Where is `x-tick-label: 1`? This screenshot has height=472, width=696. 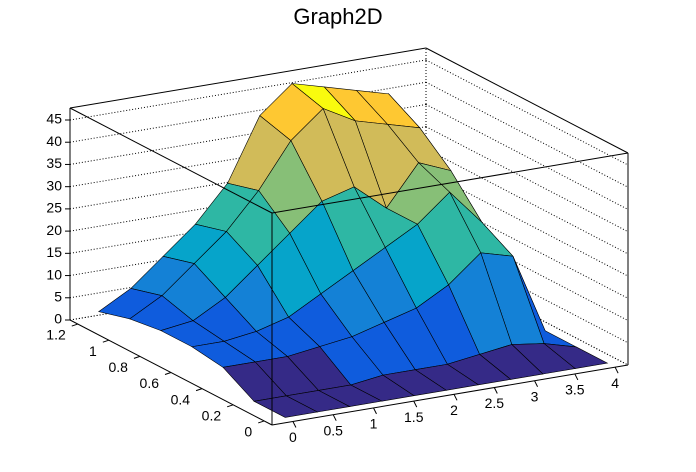 x-tick-label: 1 is located at coordinates (374, 424).